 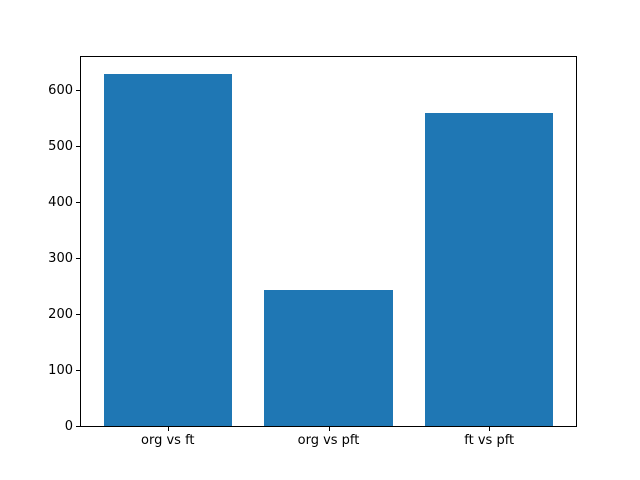 What do you see at coordinates (60, 314) in the screenshot?
I see `y-tick-label: 200` at bounding box center [60, 314].